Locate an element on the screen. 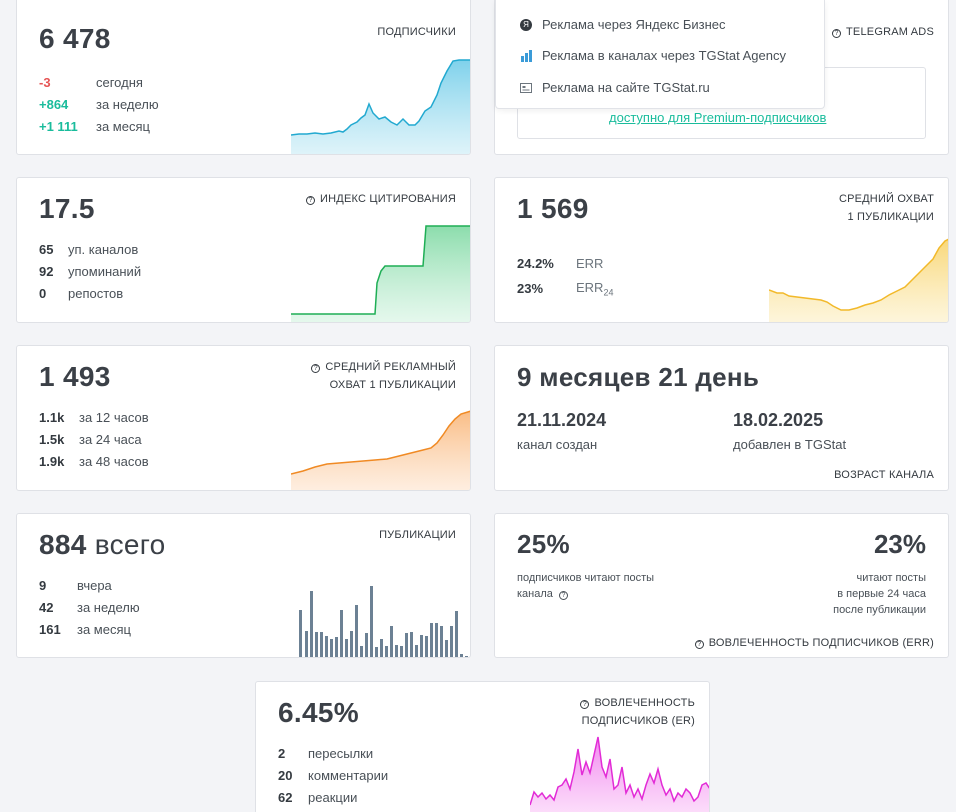 Image resolution: width=956 pixels, height=812 pixels. stat-row-err24: 23% ERR24 is located at coordinates (565, 288).